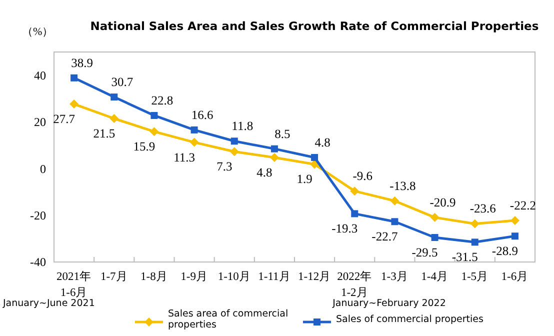  What do you see at coordinates (234, 276) in the screenshot?
I see `x-tick-label: 1-10月` at bounding box center [234, 276].